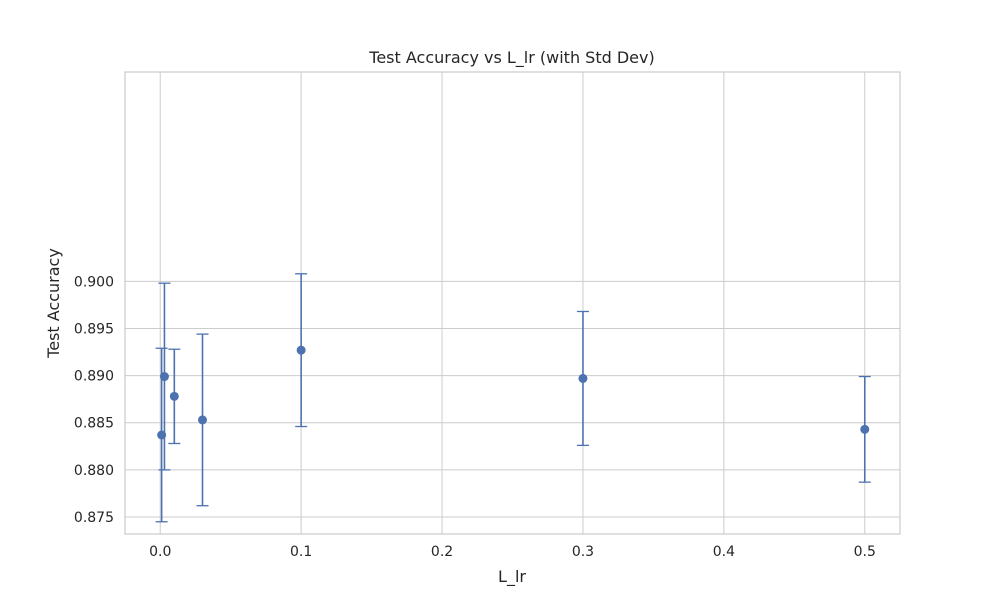 The image size is (1000, 600). I want to click on x-axis-label: L_lr, so click(512, 577).